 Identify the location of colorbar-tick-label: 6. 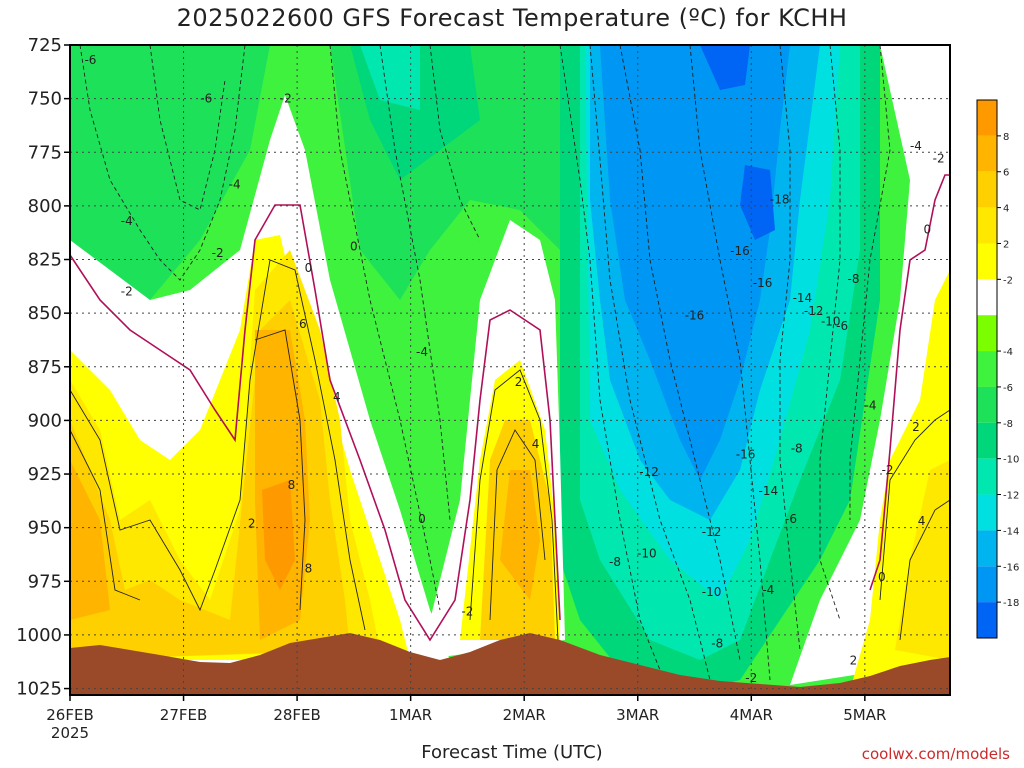
(1006, 173).